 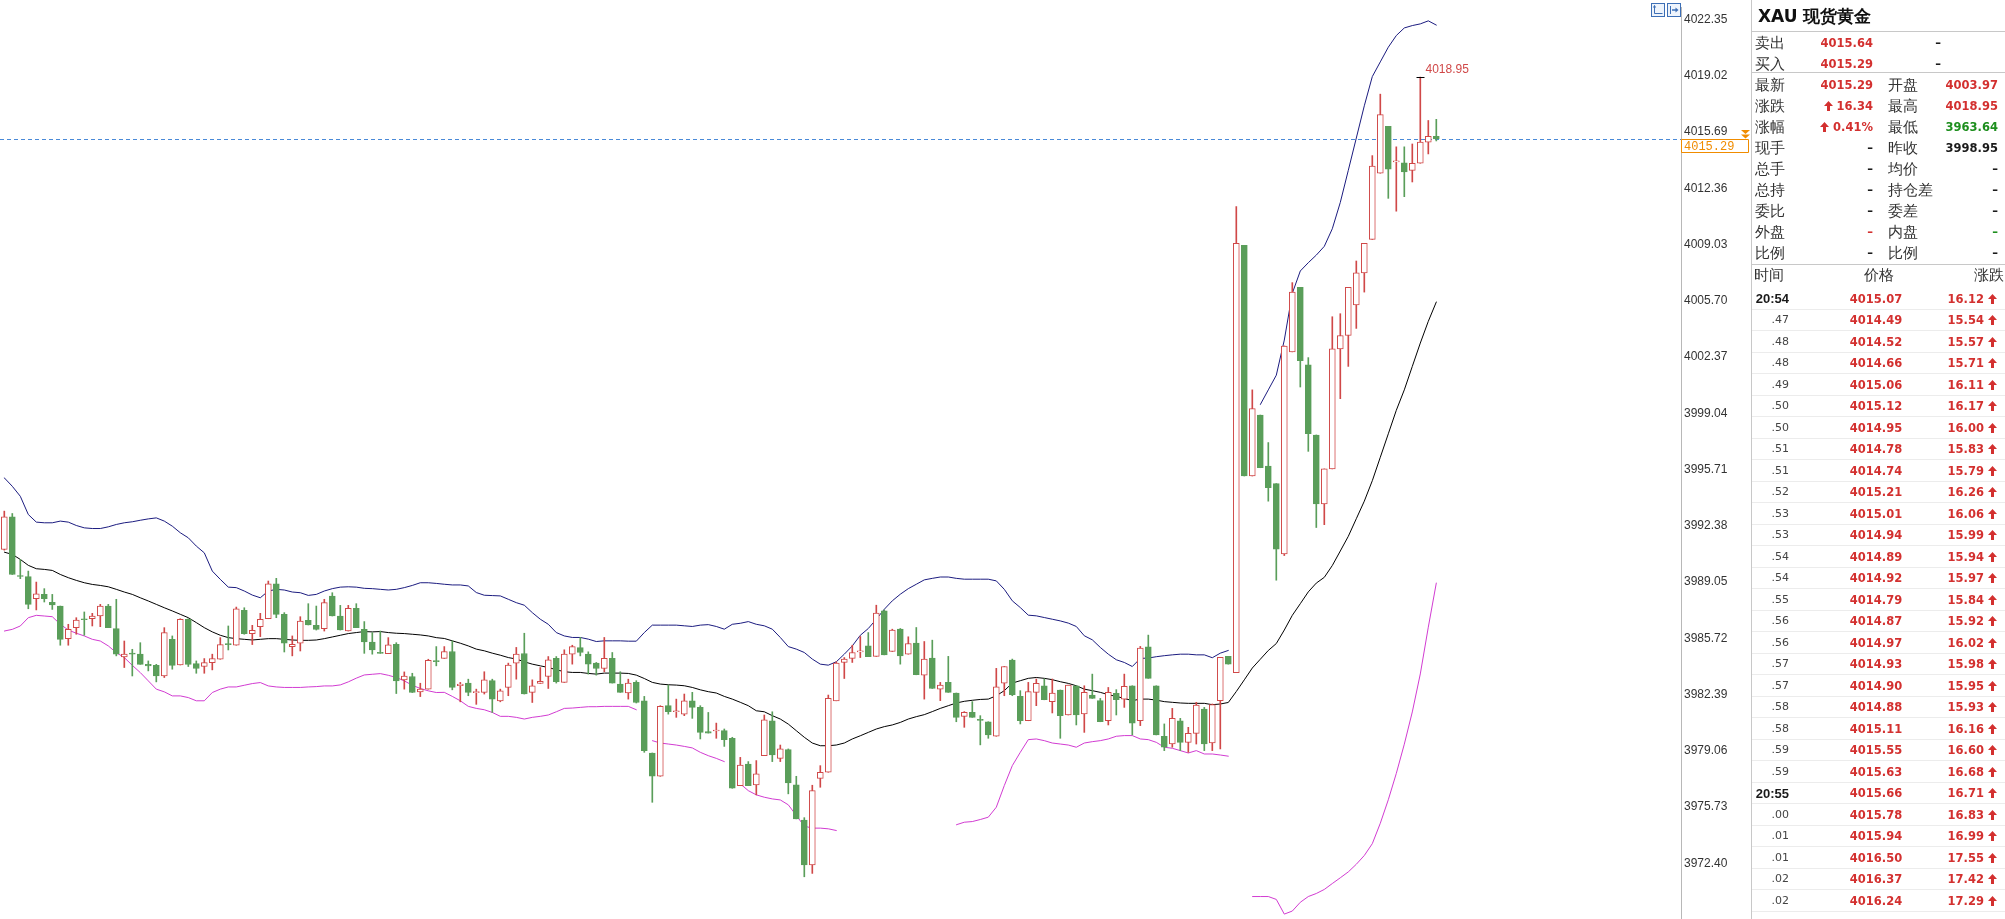 What do you see at coordinates (1706, 131) in the screenshot?
I see `y-tick-label: 4015.69` at bounding box center [1706, 131].